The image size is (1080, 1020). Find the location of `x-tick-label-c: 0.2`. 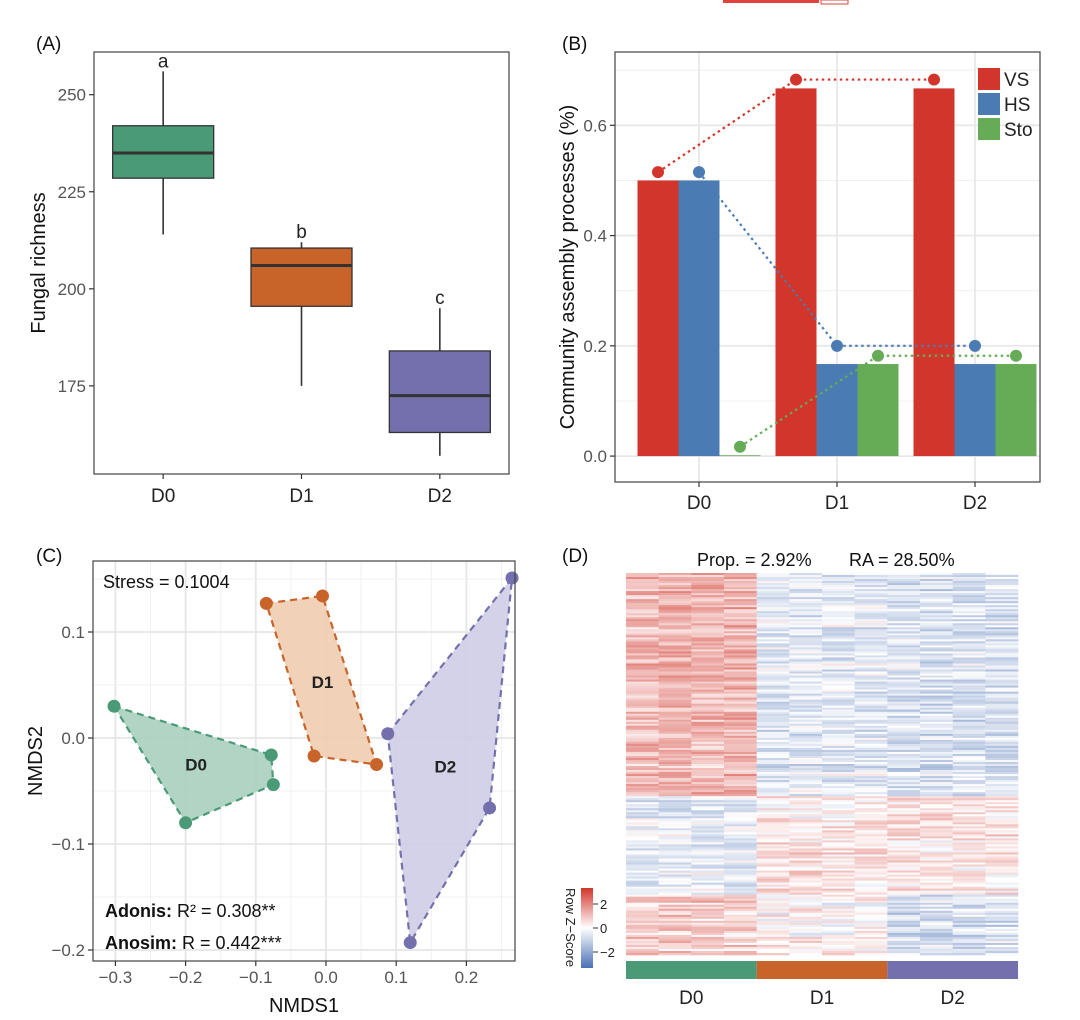

x-tick-label-c: 0.2 is located at coordinates (467, 977).